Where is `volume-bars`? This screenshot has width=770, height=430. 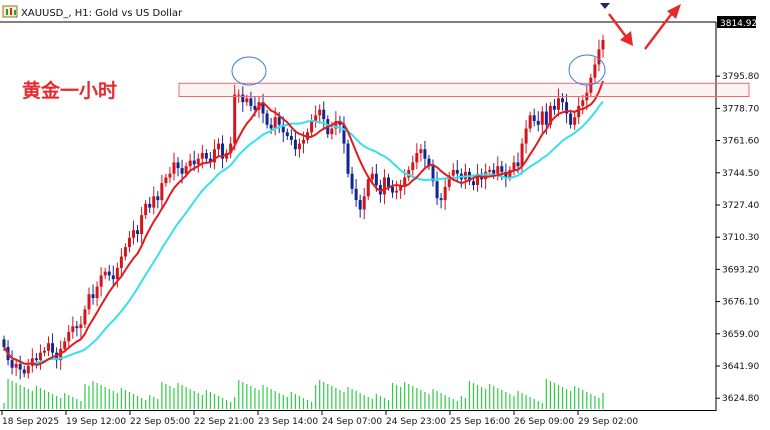
volume-bars is located at coordinates (303, 394).